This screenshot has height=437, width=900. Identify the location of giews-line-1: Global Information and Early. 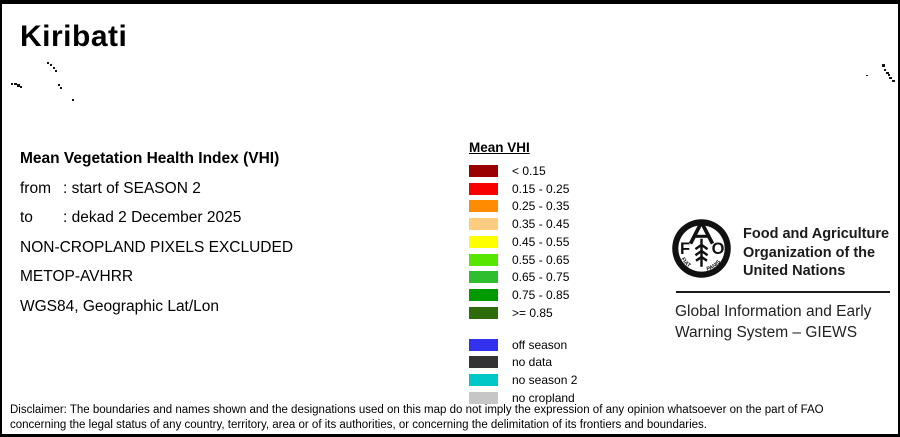
(773, 311).